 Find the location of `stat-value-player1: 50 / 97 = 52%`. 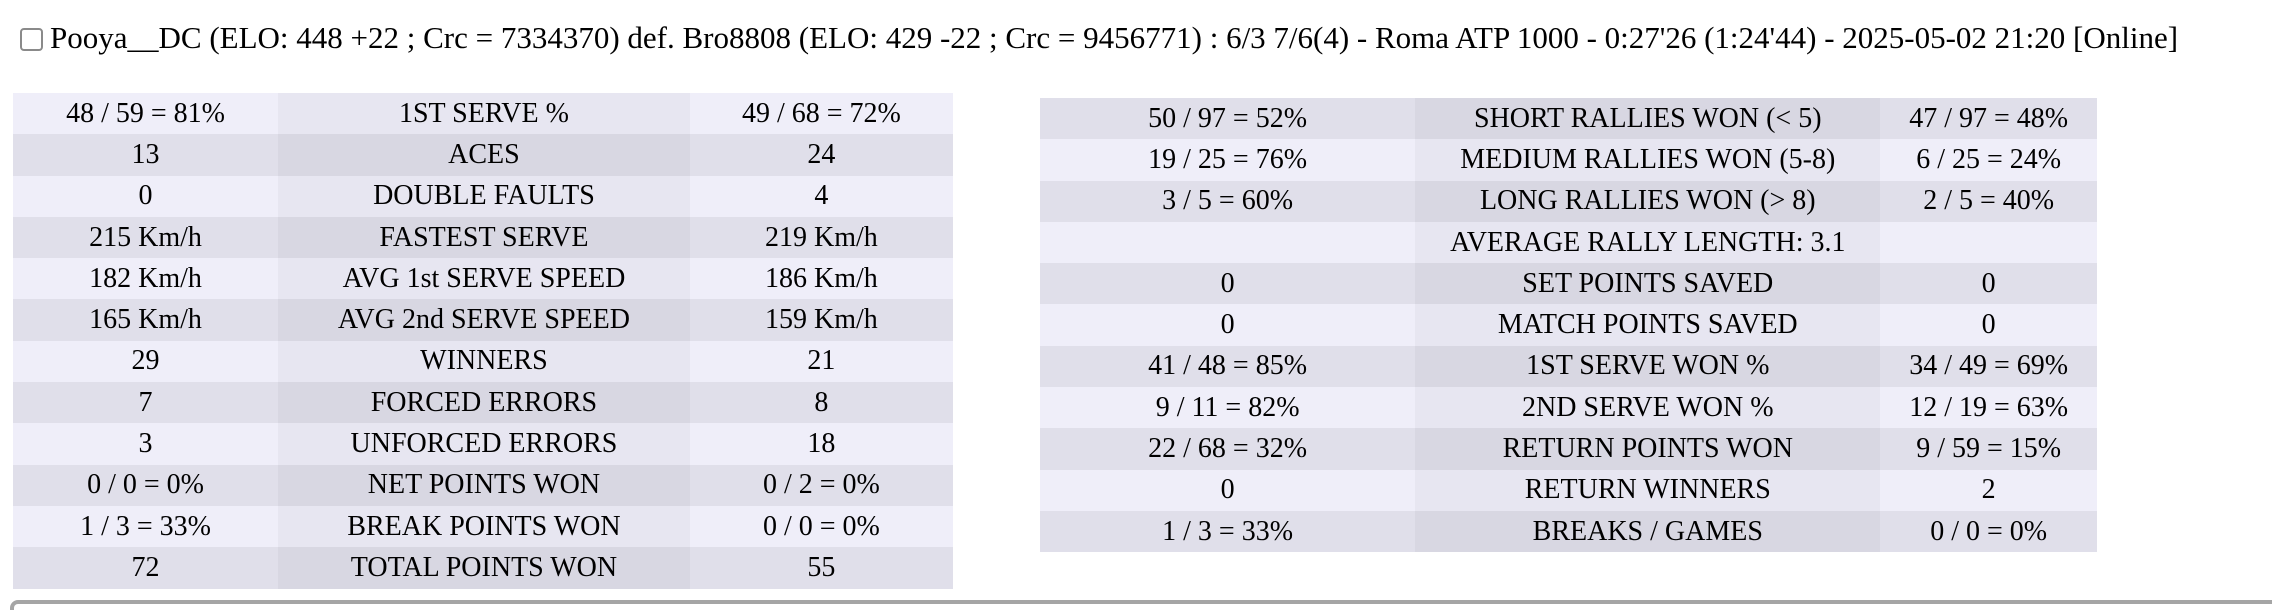

stat-value-player1: 50 / 97 = 52% is located at coordinates (1228, 119).